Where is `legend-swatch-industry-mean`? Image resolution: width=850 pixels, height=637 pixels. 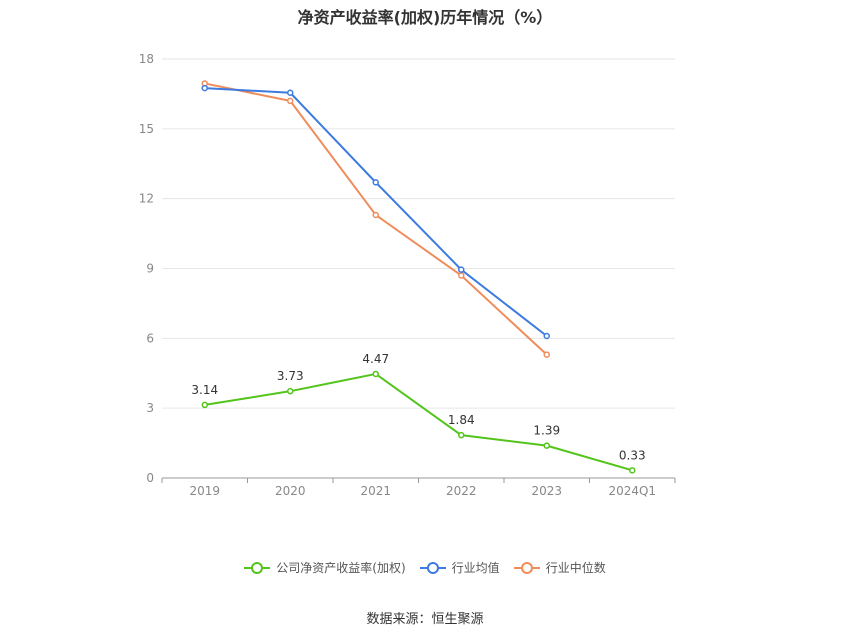 legend-swatch-industry-mean is located at coordinates (432, 567).